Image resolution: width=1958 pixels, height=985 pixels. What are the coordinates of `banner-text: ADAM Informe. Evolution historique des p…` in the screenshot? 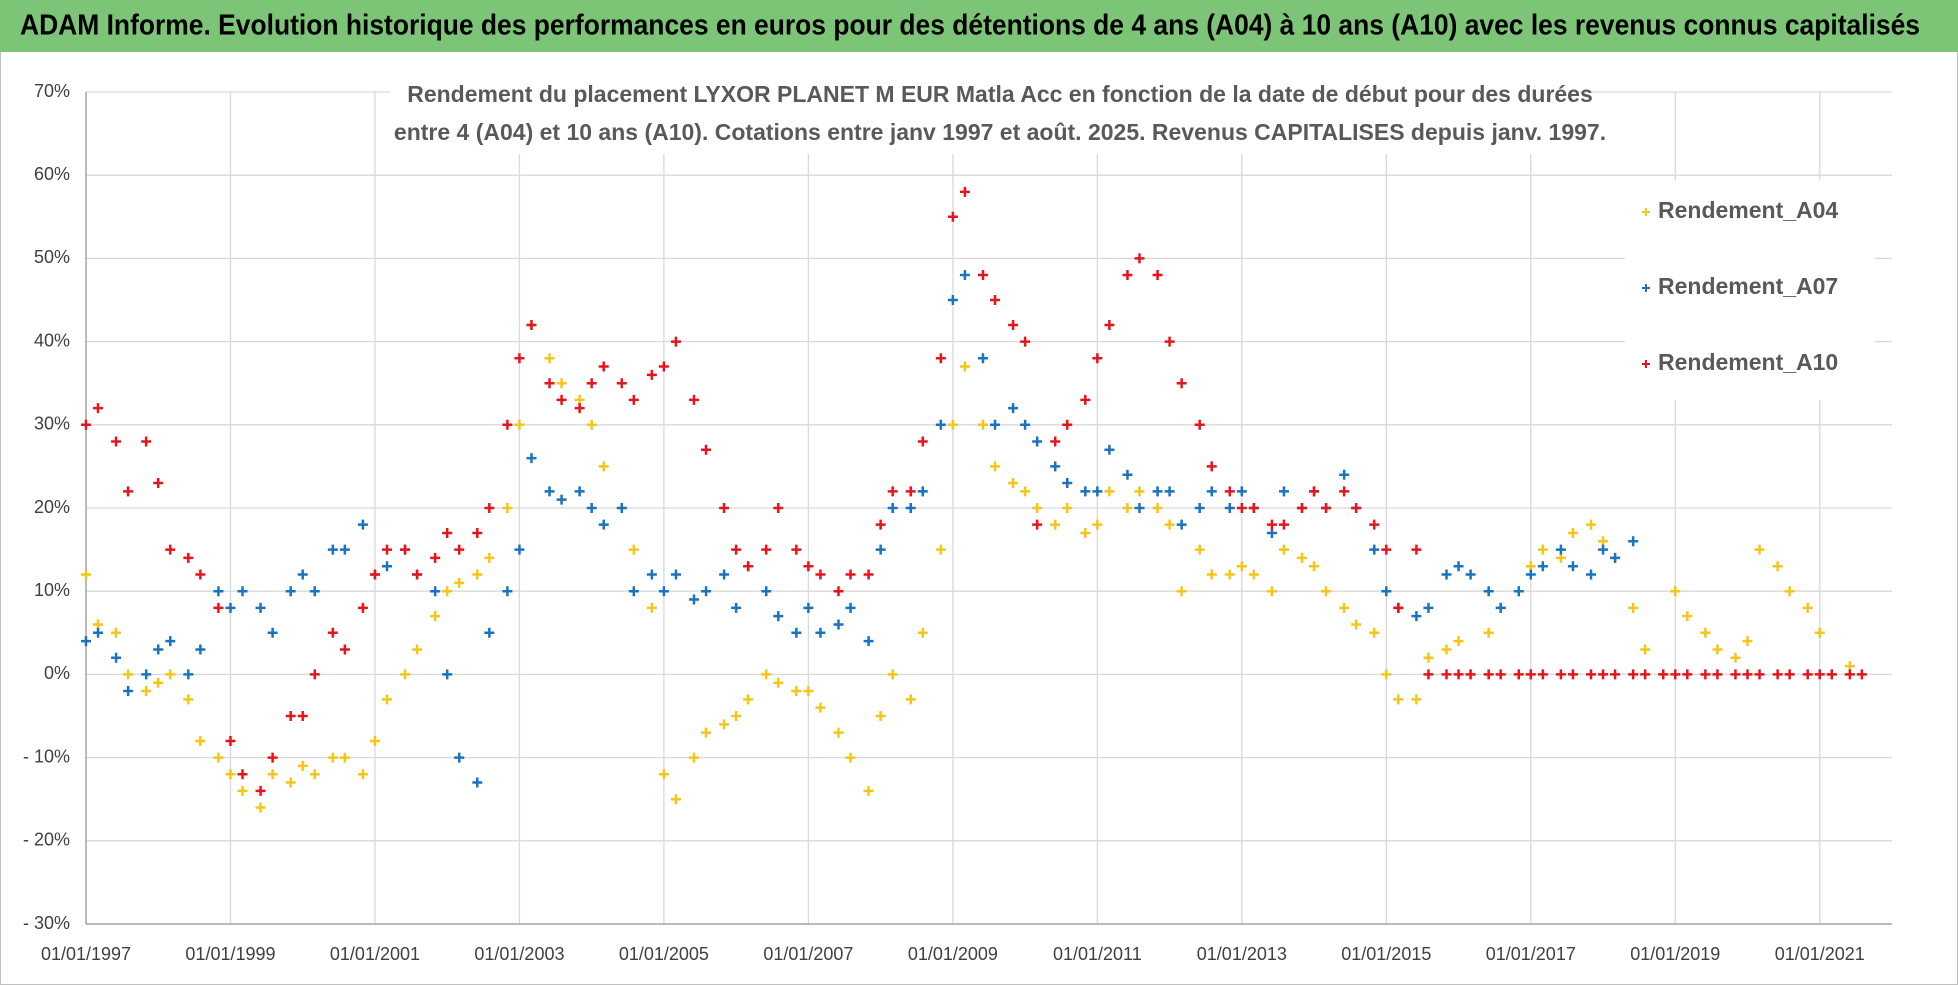 It's located at (970, 26).